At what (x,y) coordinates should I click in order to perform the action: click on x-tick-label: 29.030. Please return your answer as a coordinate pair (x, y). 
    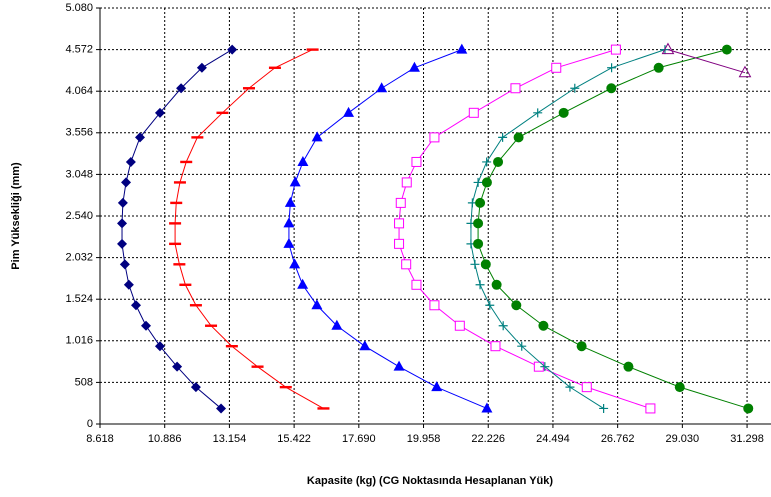
    Looking at the image, I should click on (683, 439).